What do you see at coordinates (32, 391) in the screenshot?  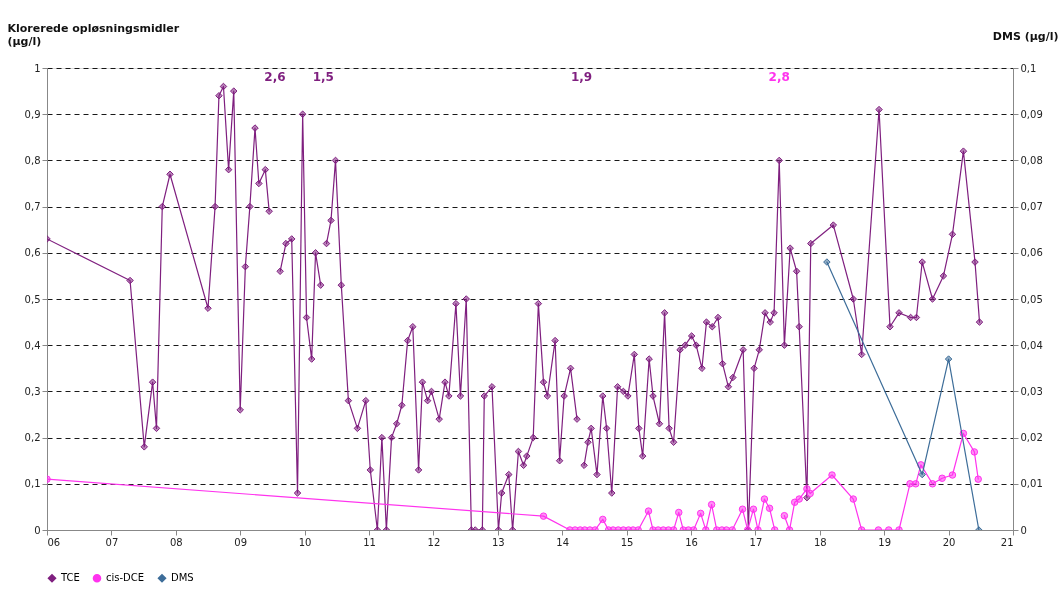 I see `y-tick-label: 0,3` at bounding box center [32, 391].